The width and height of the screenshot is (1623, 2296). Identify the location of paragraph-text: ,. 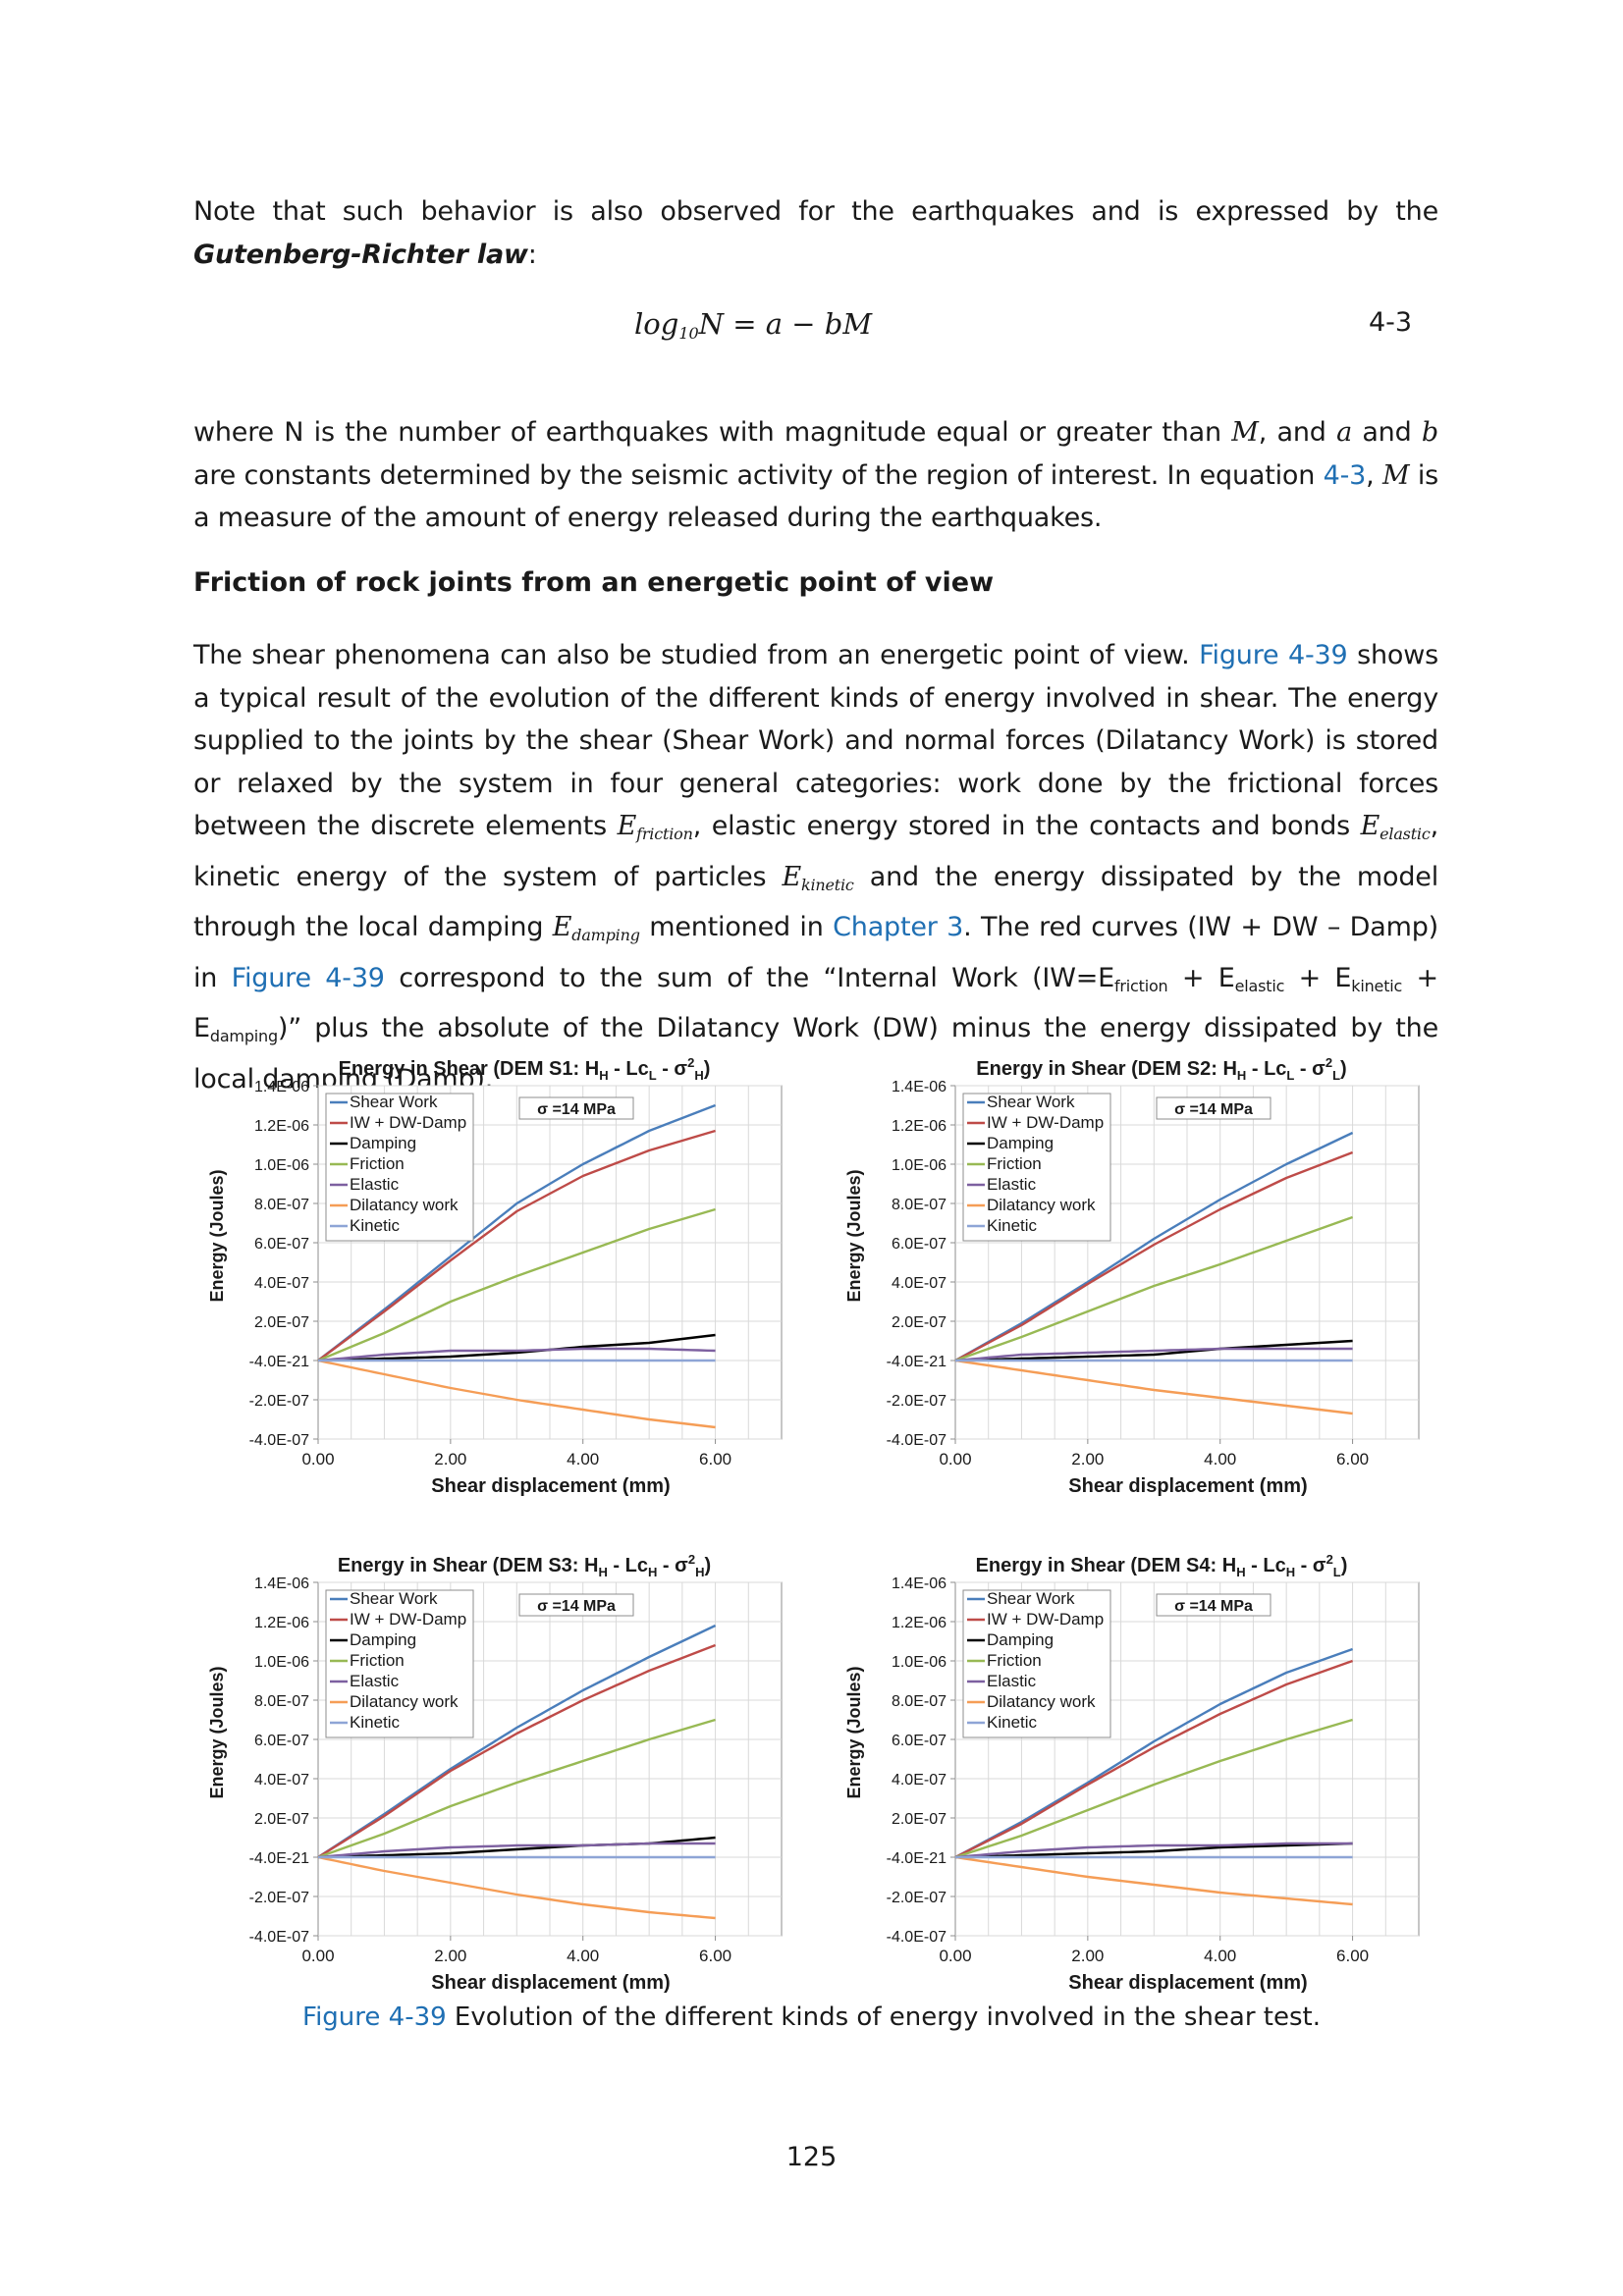
(1374, 475).